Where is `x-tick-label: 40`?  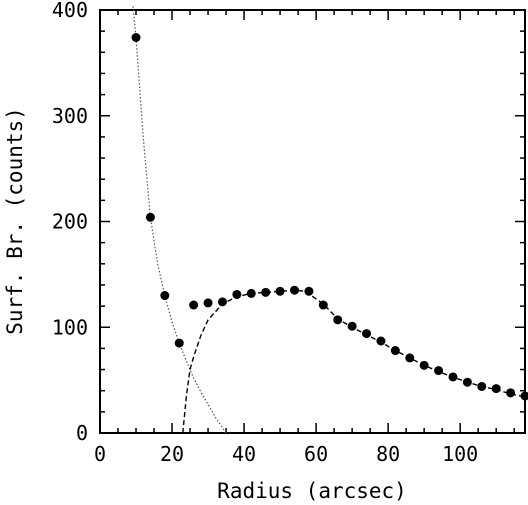 x-tick-label: 40 is located at coordinates (244, 454).